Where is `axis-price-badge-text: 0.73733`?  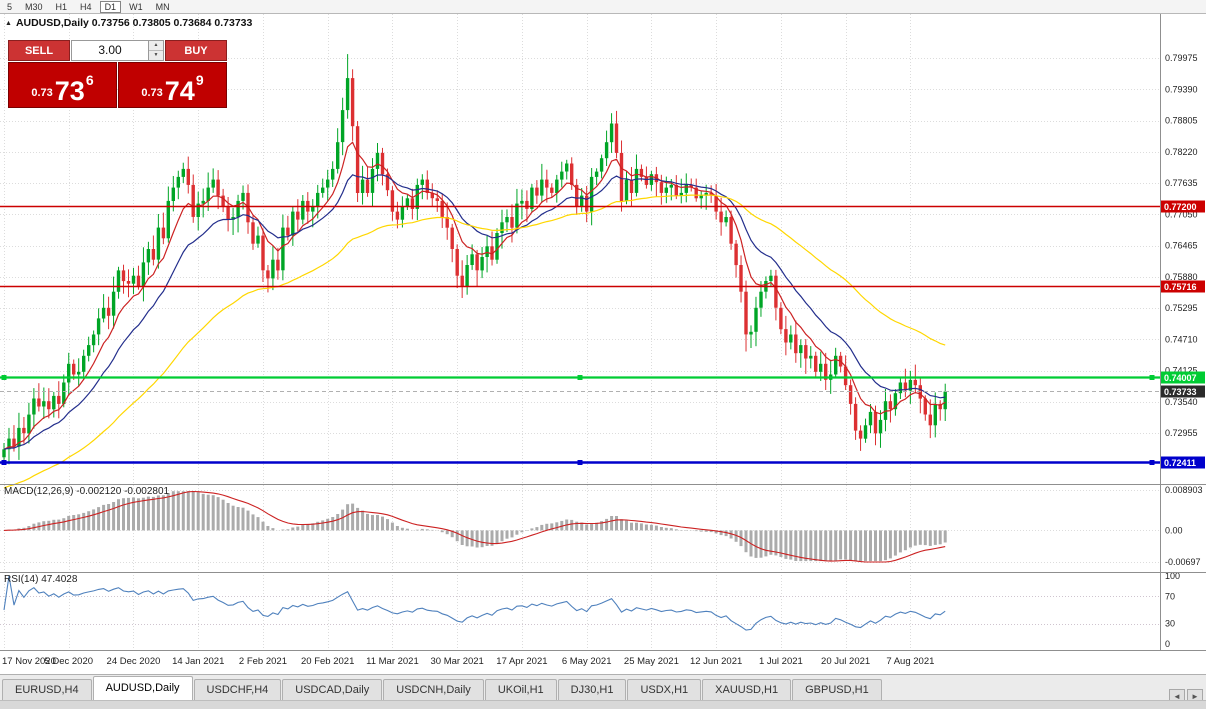
axis-price-badge-text: 0.73733 is located at coordinates (1180, 392).